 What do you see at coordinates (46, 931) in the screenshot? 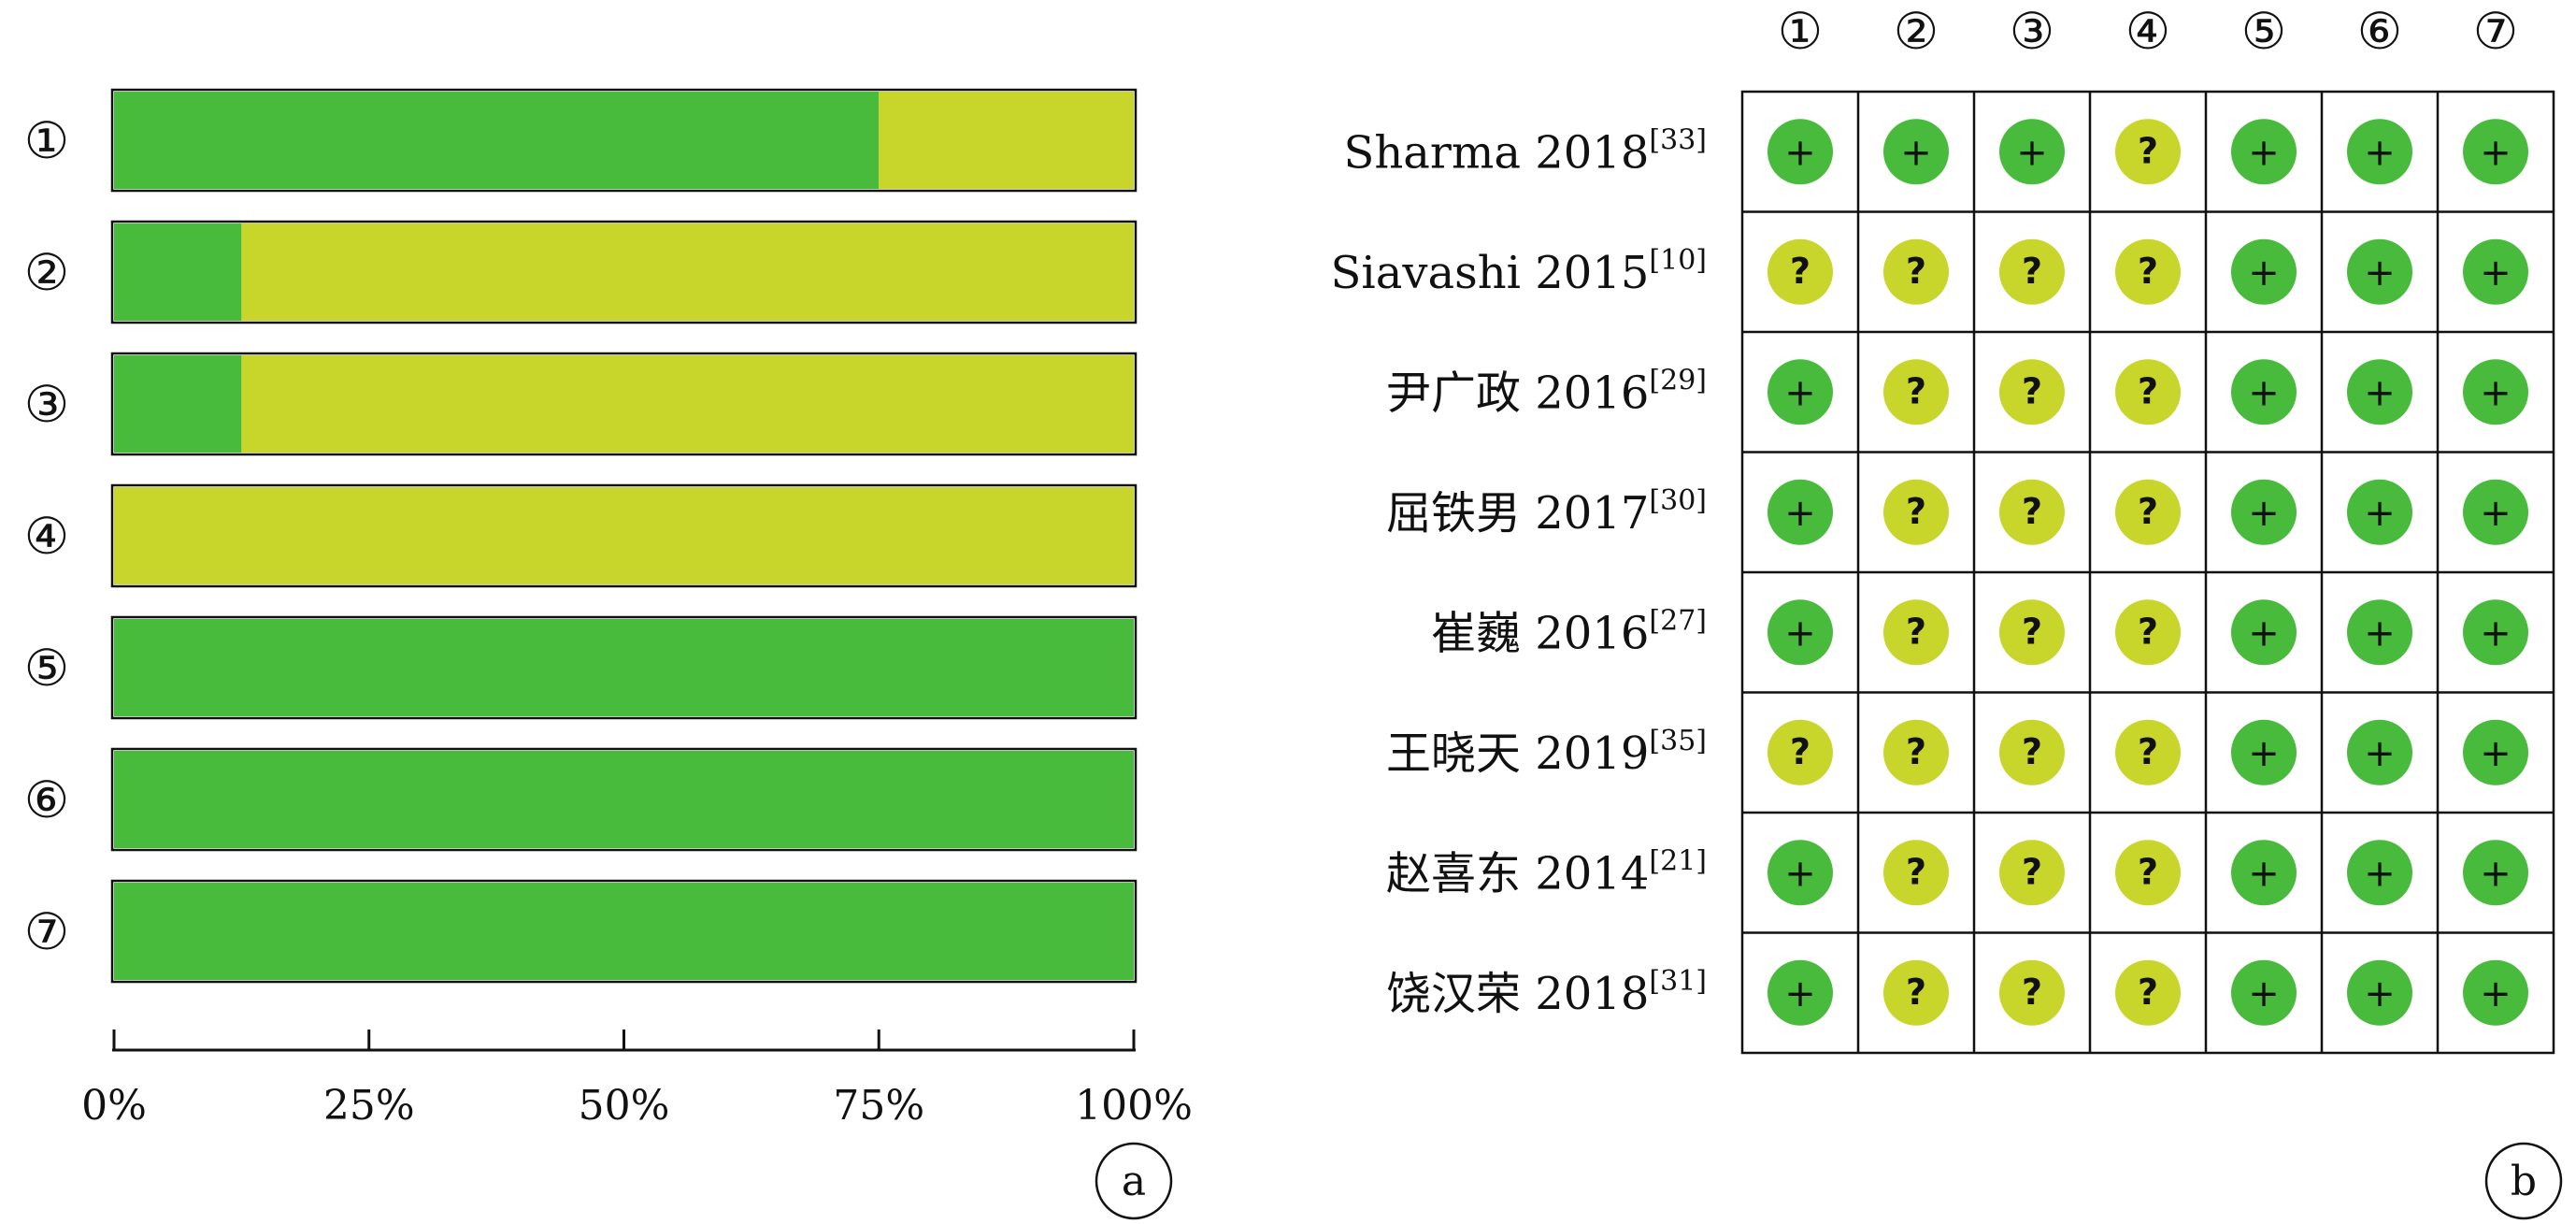
I see `bar-row-label: ⑦` at bounding box center [46, 931].